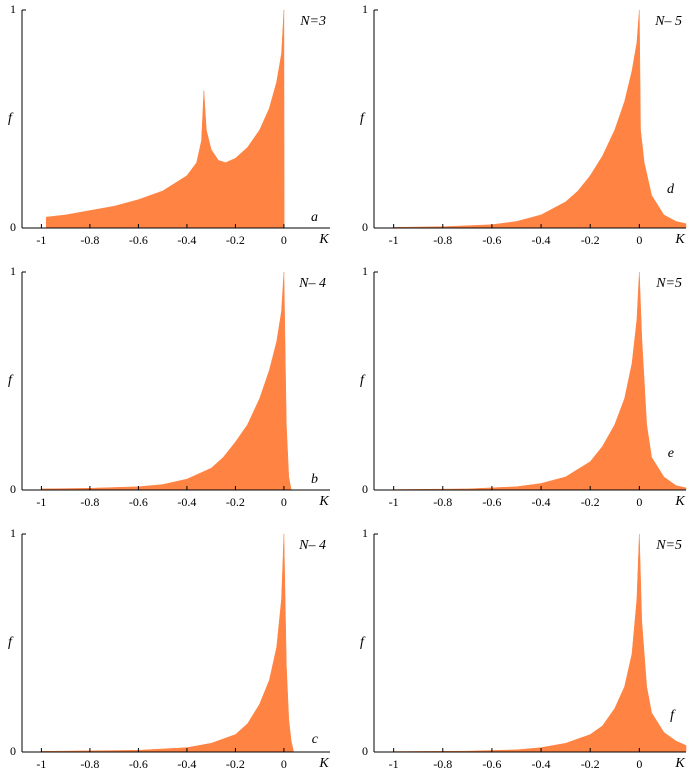  Describe the element at coordinates (671, 453) in the screenshot. I see `panel-label: e` at that location.